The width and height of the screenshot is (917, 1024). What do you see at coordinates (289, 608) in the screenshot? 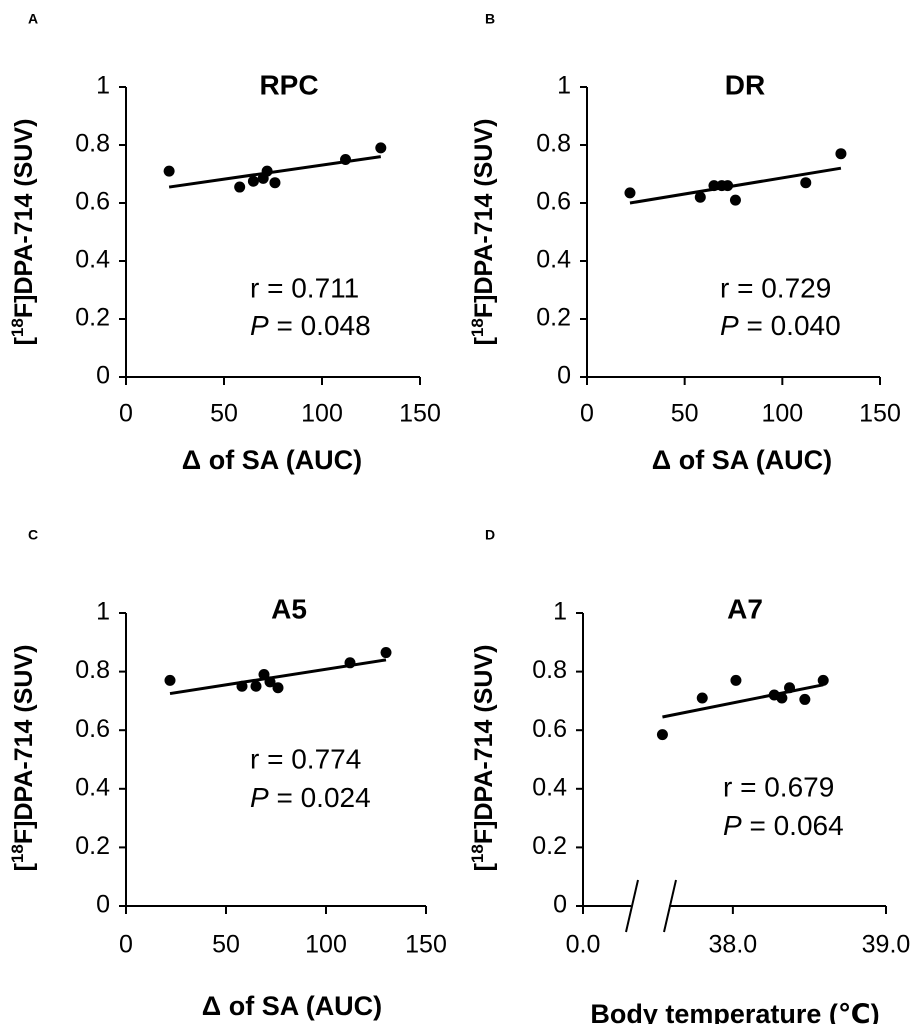
I see `panel-title: A5` at bounding box center [289, 608].